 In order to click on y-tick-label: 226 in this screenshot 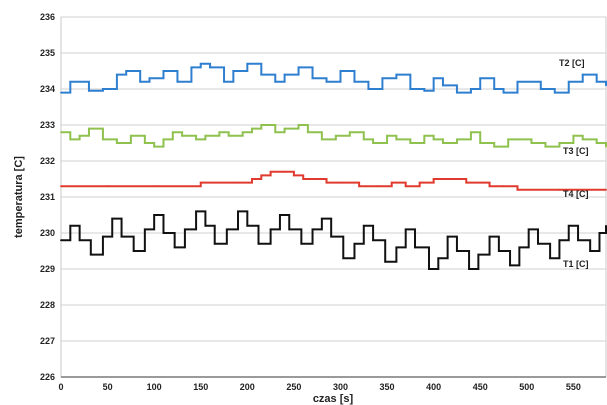, I will do `click(47, 377)`.